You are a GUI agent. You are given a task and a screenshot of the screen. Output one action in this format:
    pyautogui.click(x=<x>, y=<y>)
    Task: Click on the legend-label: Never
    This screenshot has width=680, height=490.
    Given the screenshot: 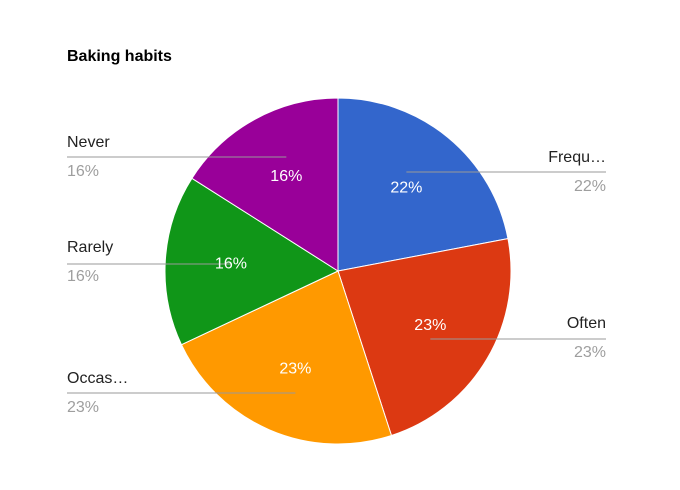 What is the action you would take?
    pyautogui.click(x=88, y=142)
    